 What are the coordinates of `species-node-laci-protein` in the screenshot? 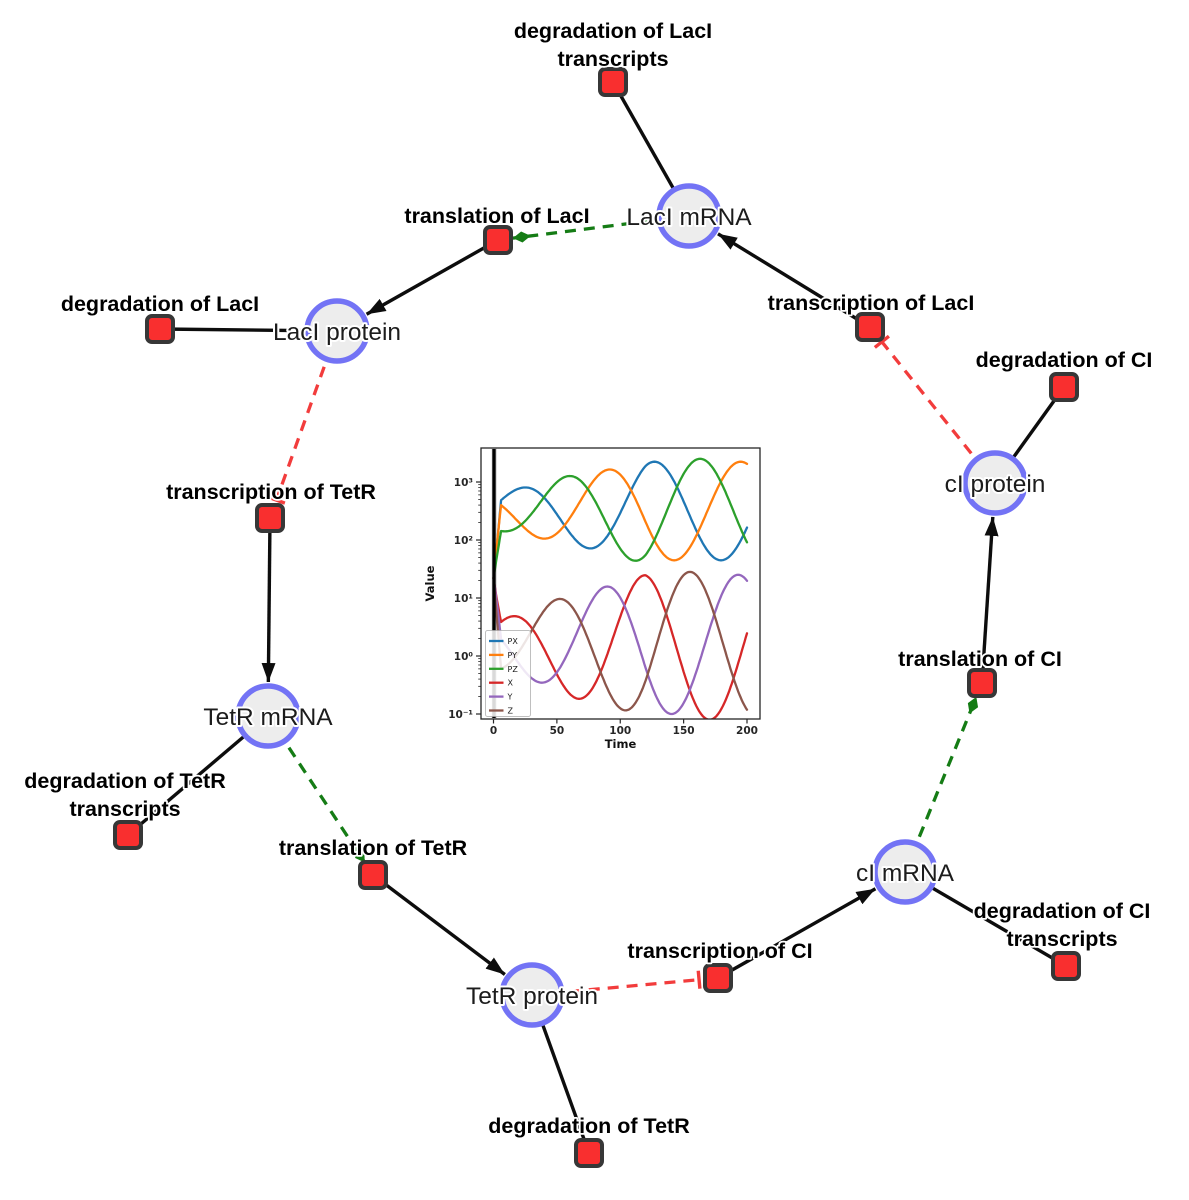 It's located at (337, 331).